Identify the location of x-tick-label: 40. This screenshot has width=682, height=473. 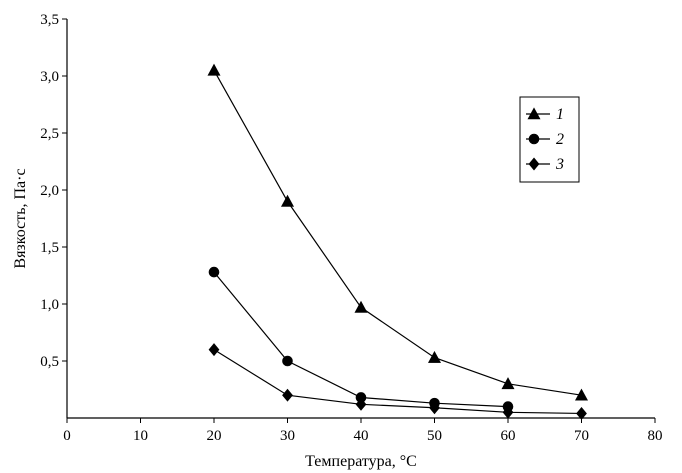
(361, 436).